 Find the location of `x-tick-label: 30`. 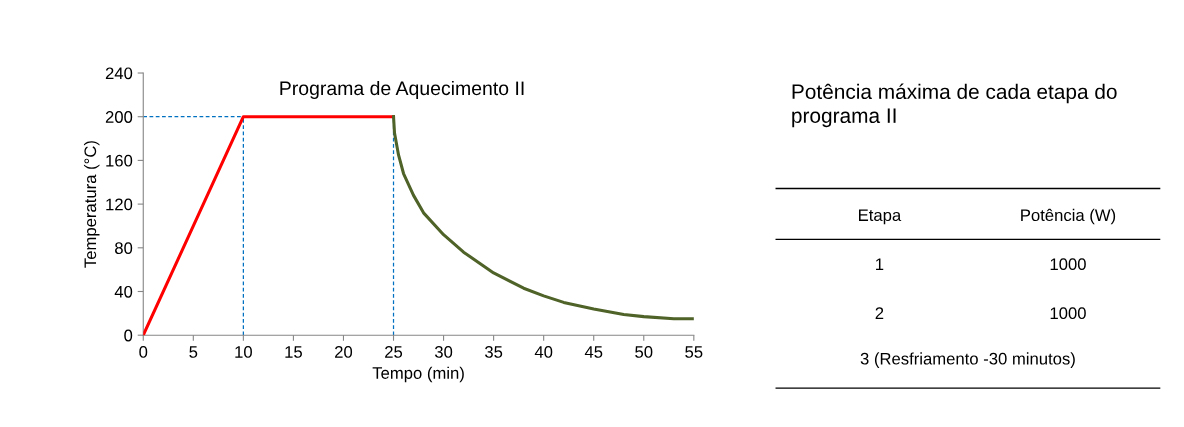

x-tick-label: 30 is located at coordinates (443, 352).